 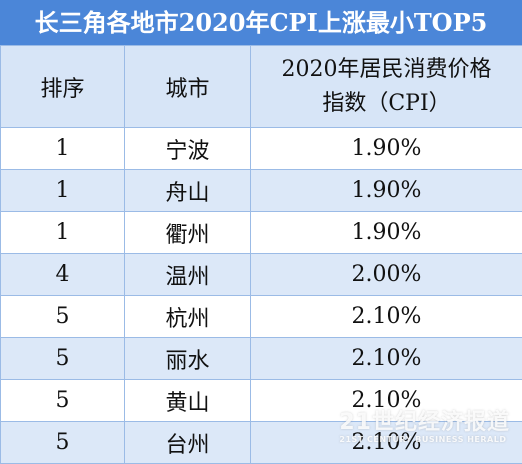 I want to click on cell-city: 台州, so click(x=187, y=442).